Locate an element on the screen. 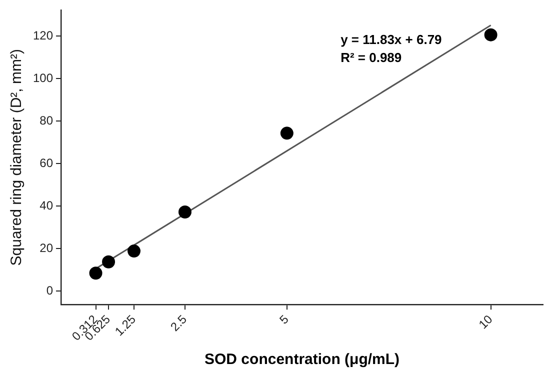 The width and height of the screenshot is (550, 377). annotation: y = 11.83x + 6.79 is located at coordinates (391, 39).